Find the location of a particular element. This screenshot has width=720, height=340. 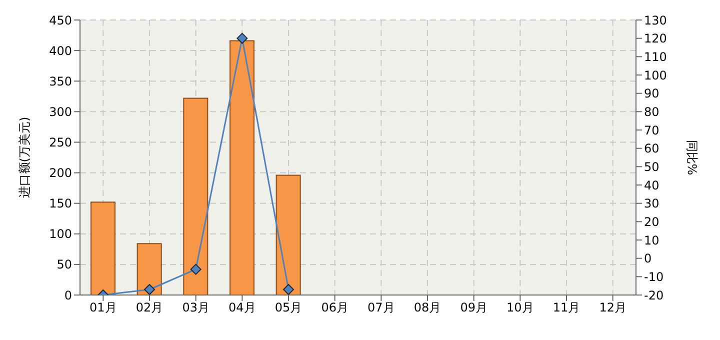

y-tick-label: 0 is located at coordinates (68, 295).